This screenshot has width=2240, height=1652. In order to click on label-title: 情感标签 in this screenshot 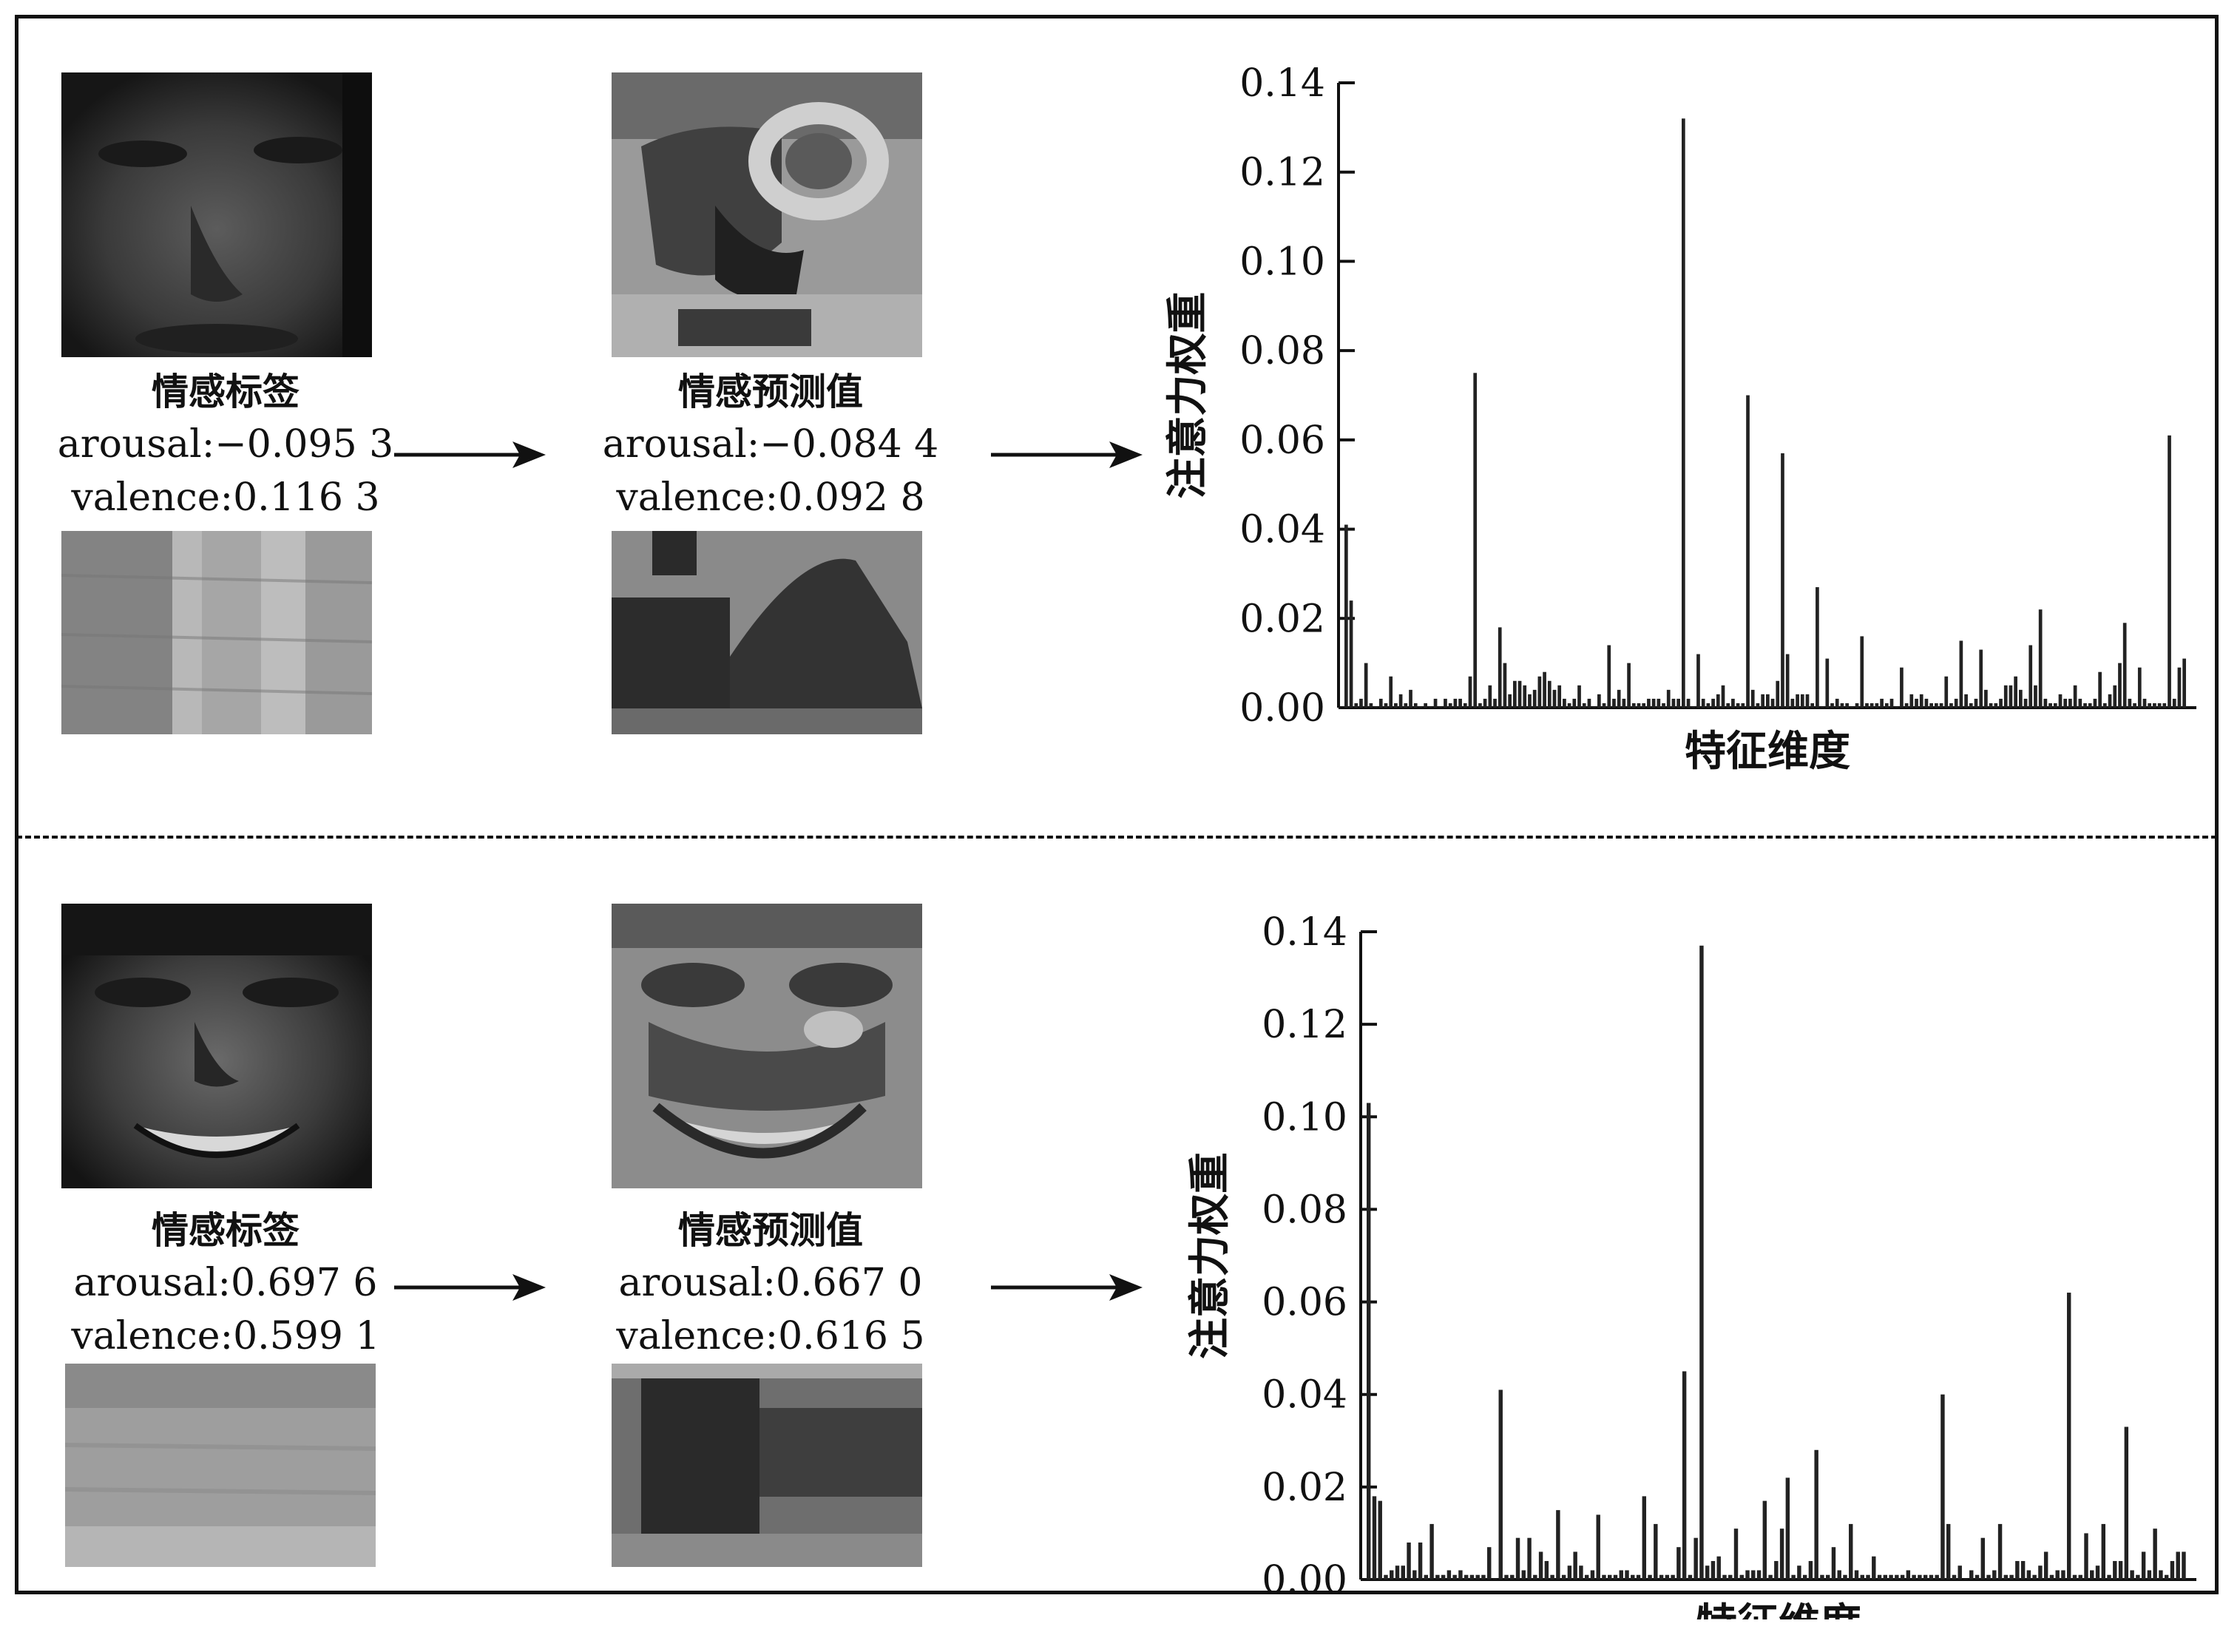, I will do `click(226, 391)`.